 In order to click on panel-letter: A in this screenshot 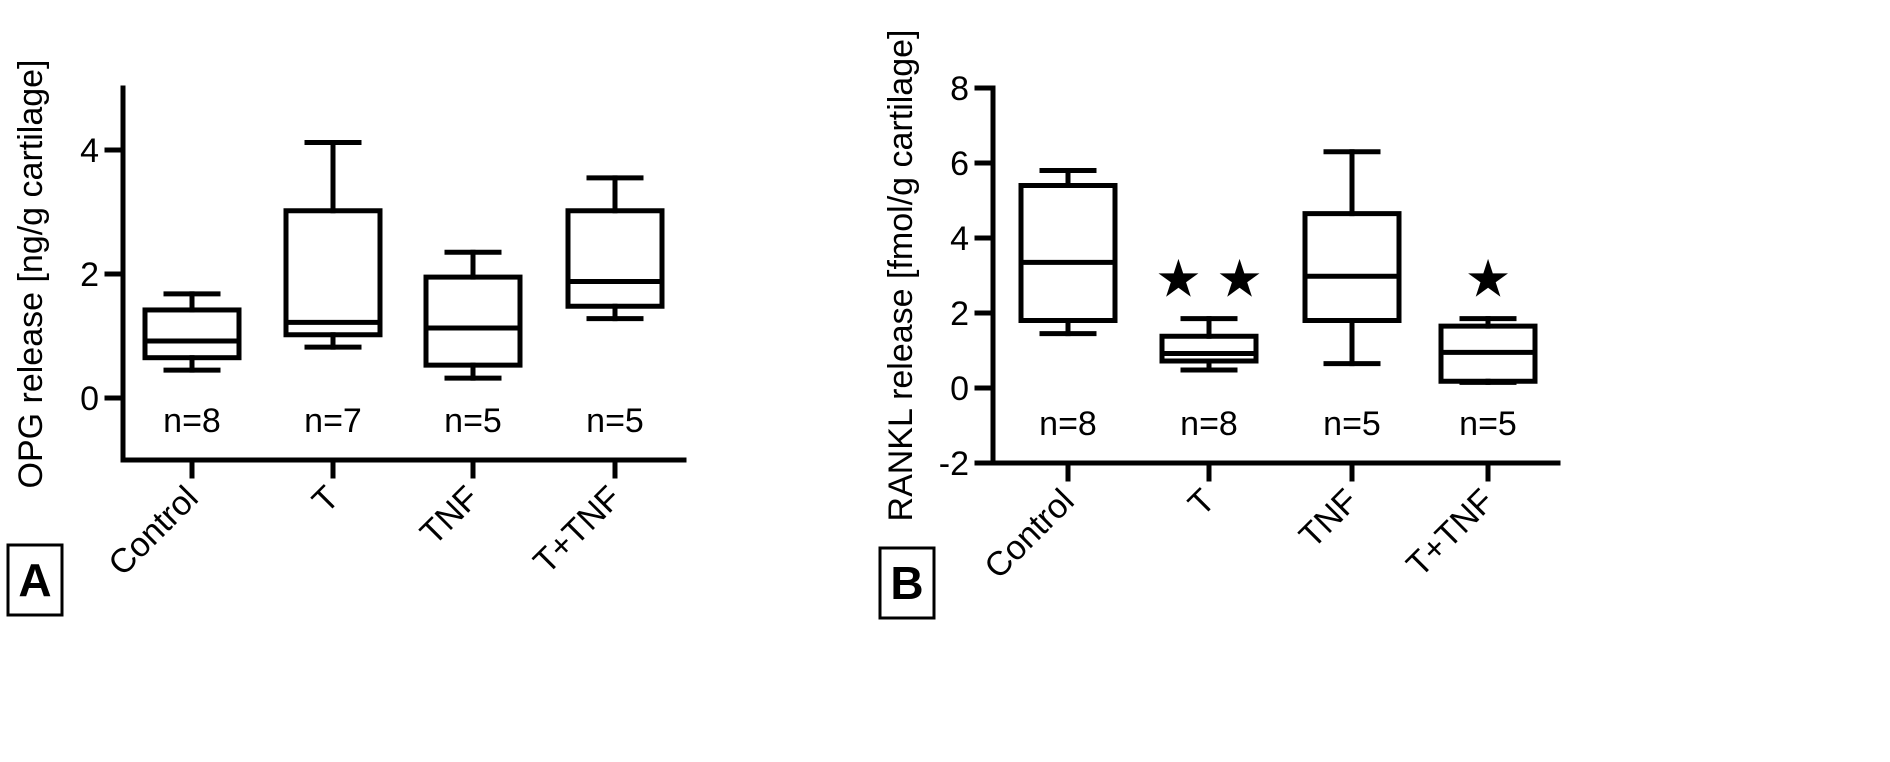, I will do `click(34, 580)`.